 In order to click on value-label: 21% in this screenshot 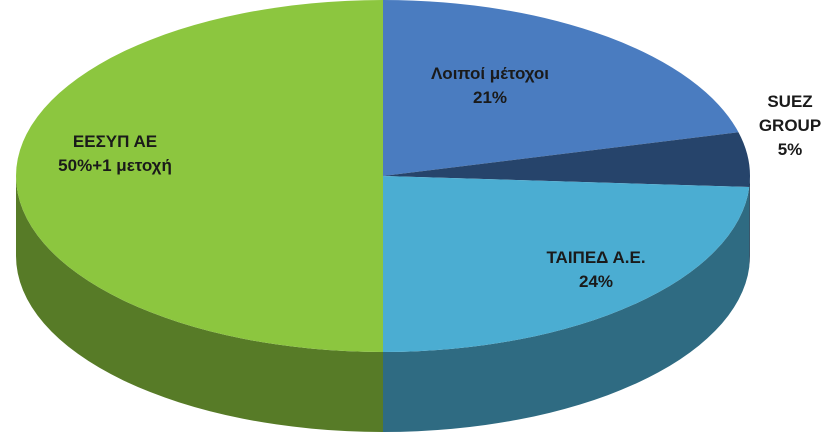, I will do `click(490, 97)`.